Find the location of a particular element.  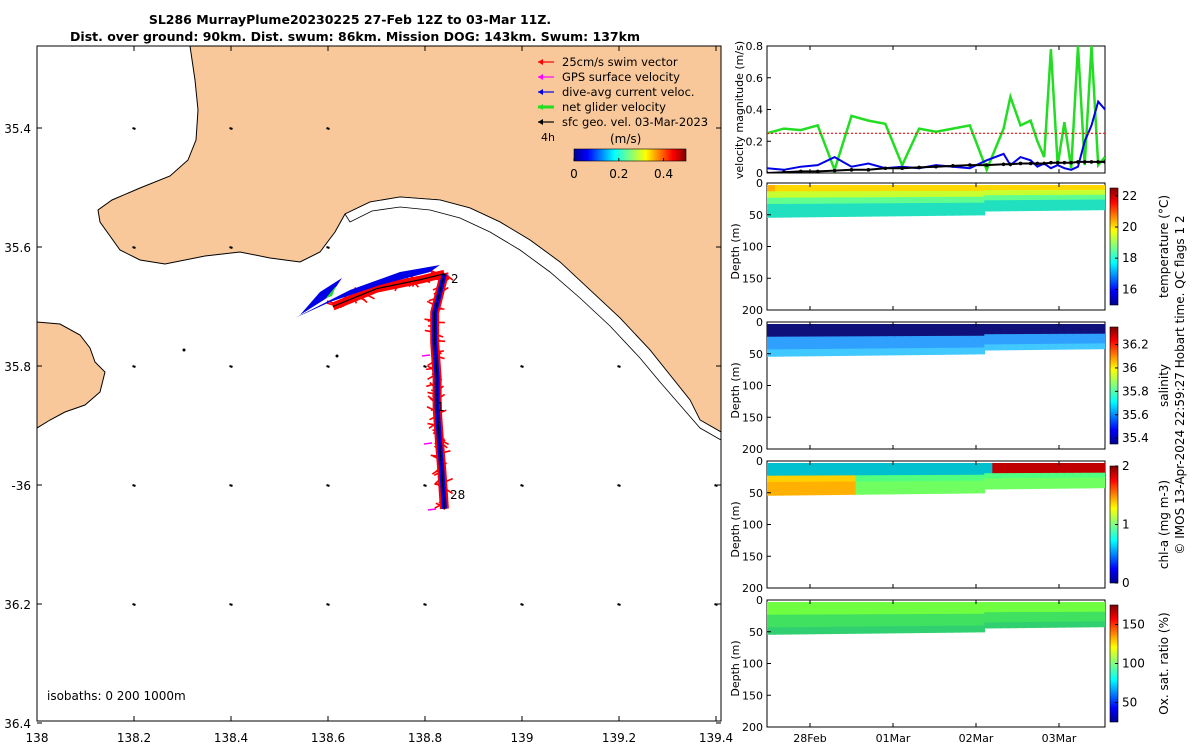

section-colorbar-tick-label: 36.2 is located at coordinates (1135, 345).